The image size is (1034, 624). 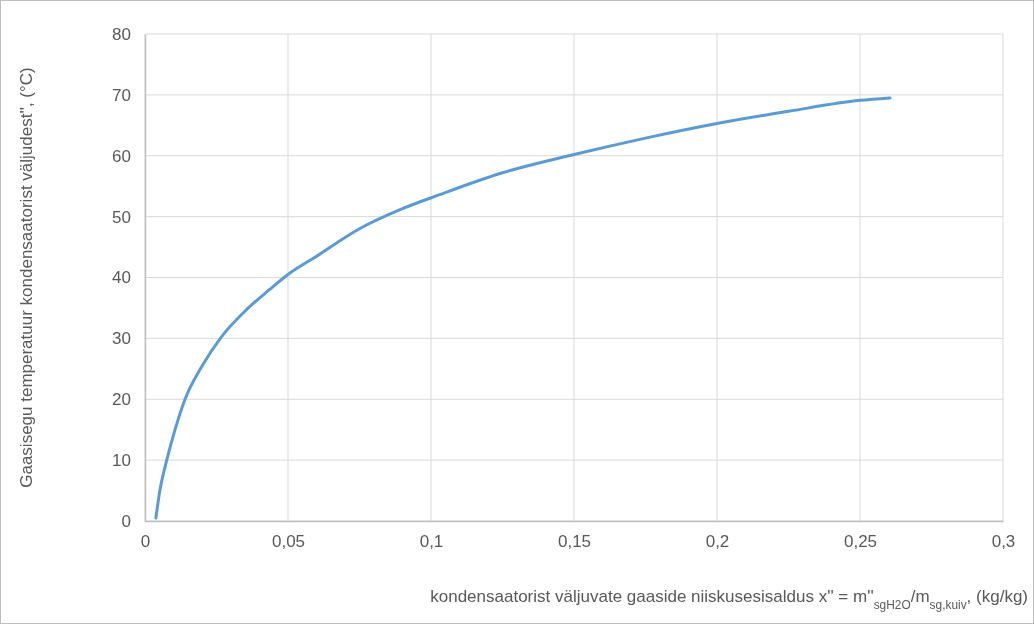 What do you see at coordinates (26, 277) in the screenshot?
I see `y-axis-title: Gaasisegu temperatuur kondensaatorist väljudest'', (°C)` at bounding box center [26, 277].